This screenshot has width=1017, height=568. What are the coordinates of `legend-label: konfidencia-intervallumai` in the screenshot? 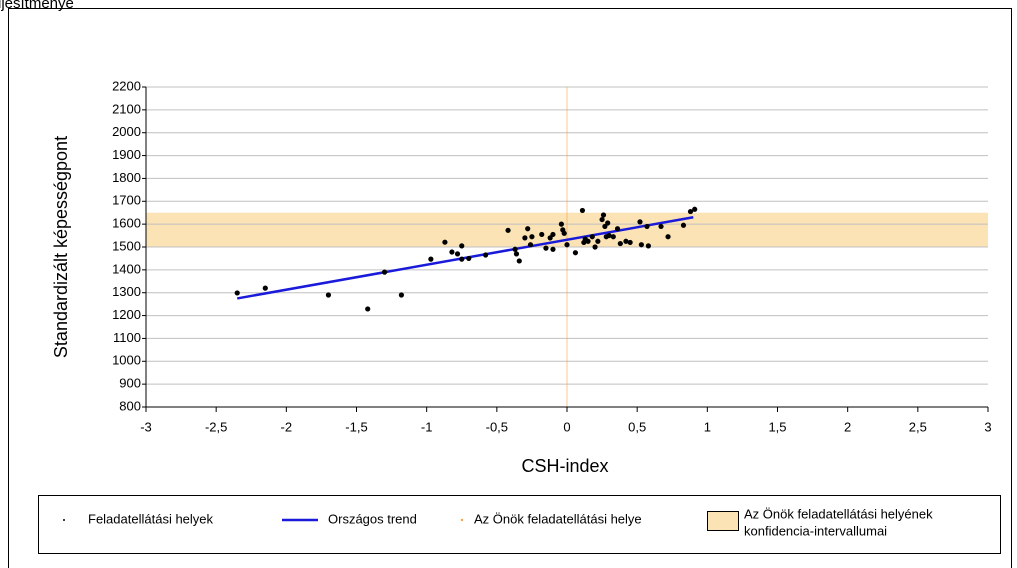 It's located at (815, 530).